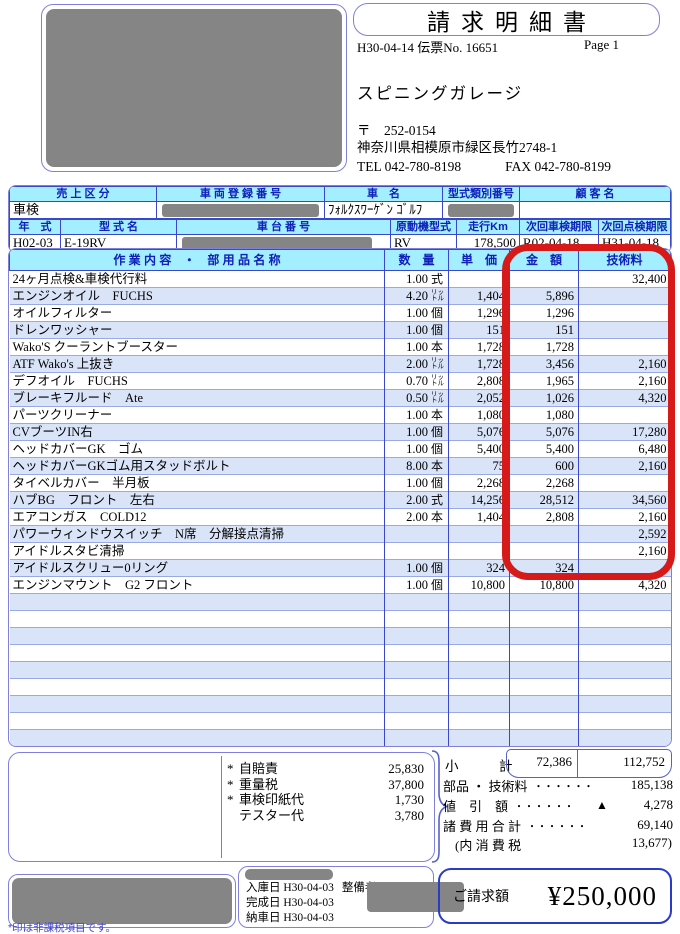  What do you see at coordinates (197, 432) in the screenshot?
I see `cell-work-name: CVブーツIN右` at bounding box center [197, 432].